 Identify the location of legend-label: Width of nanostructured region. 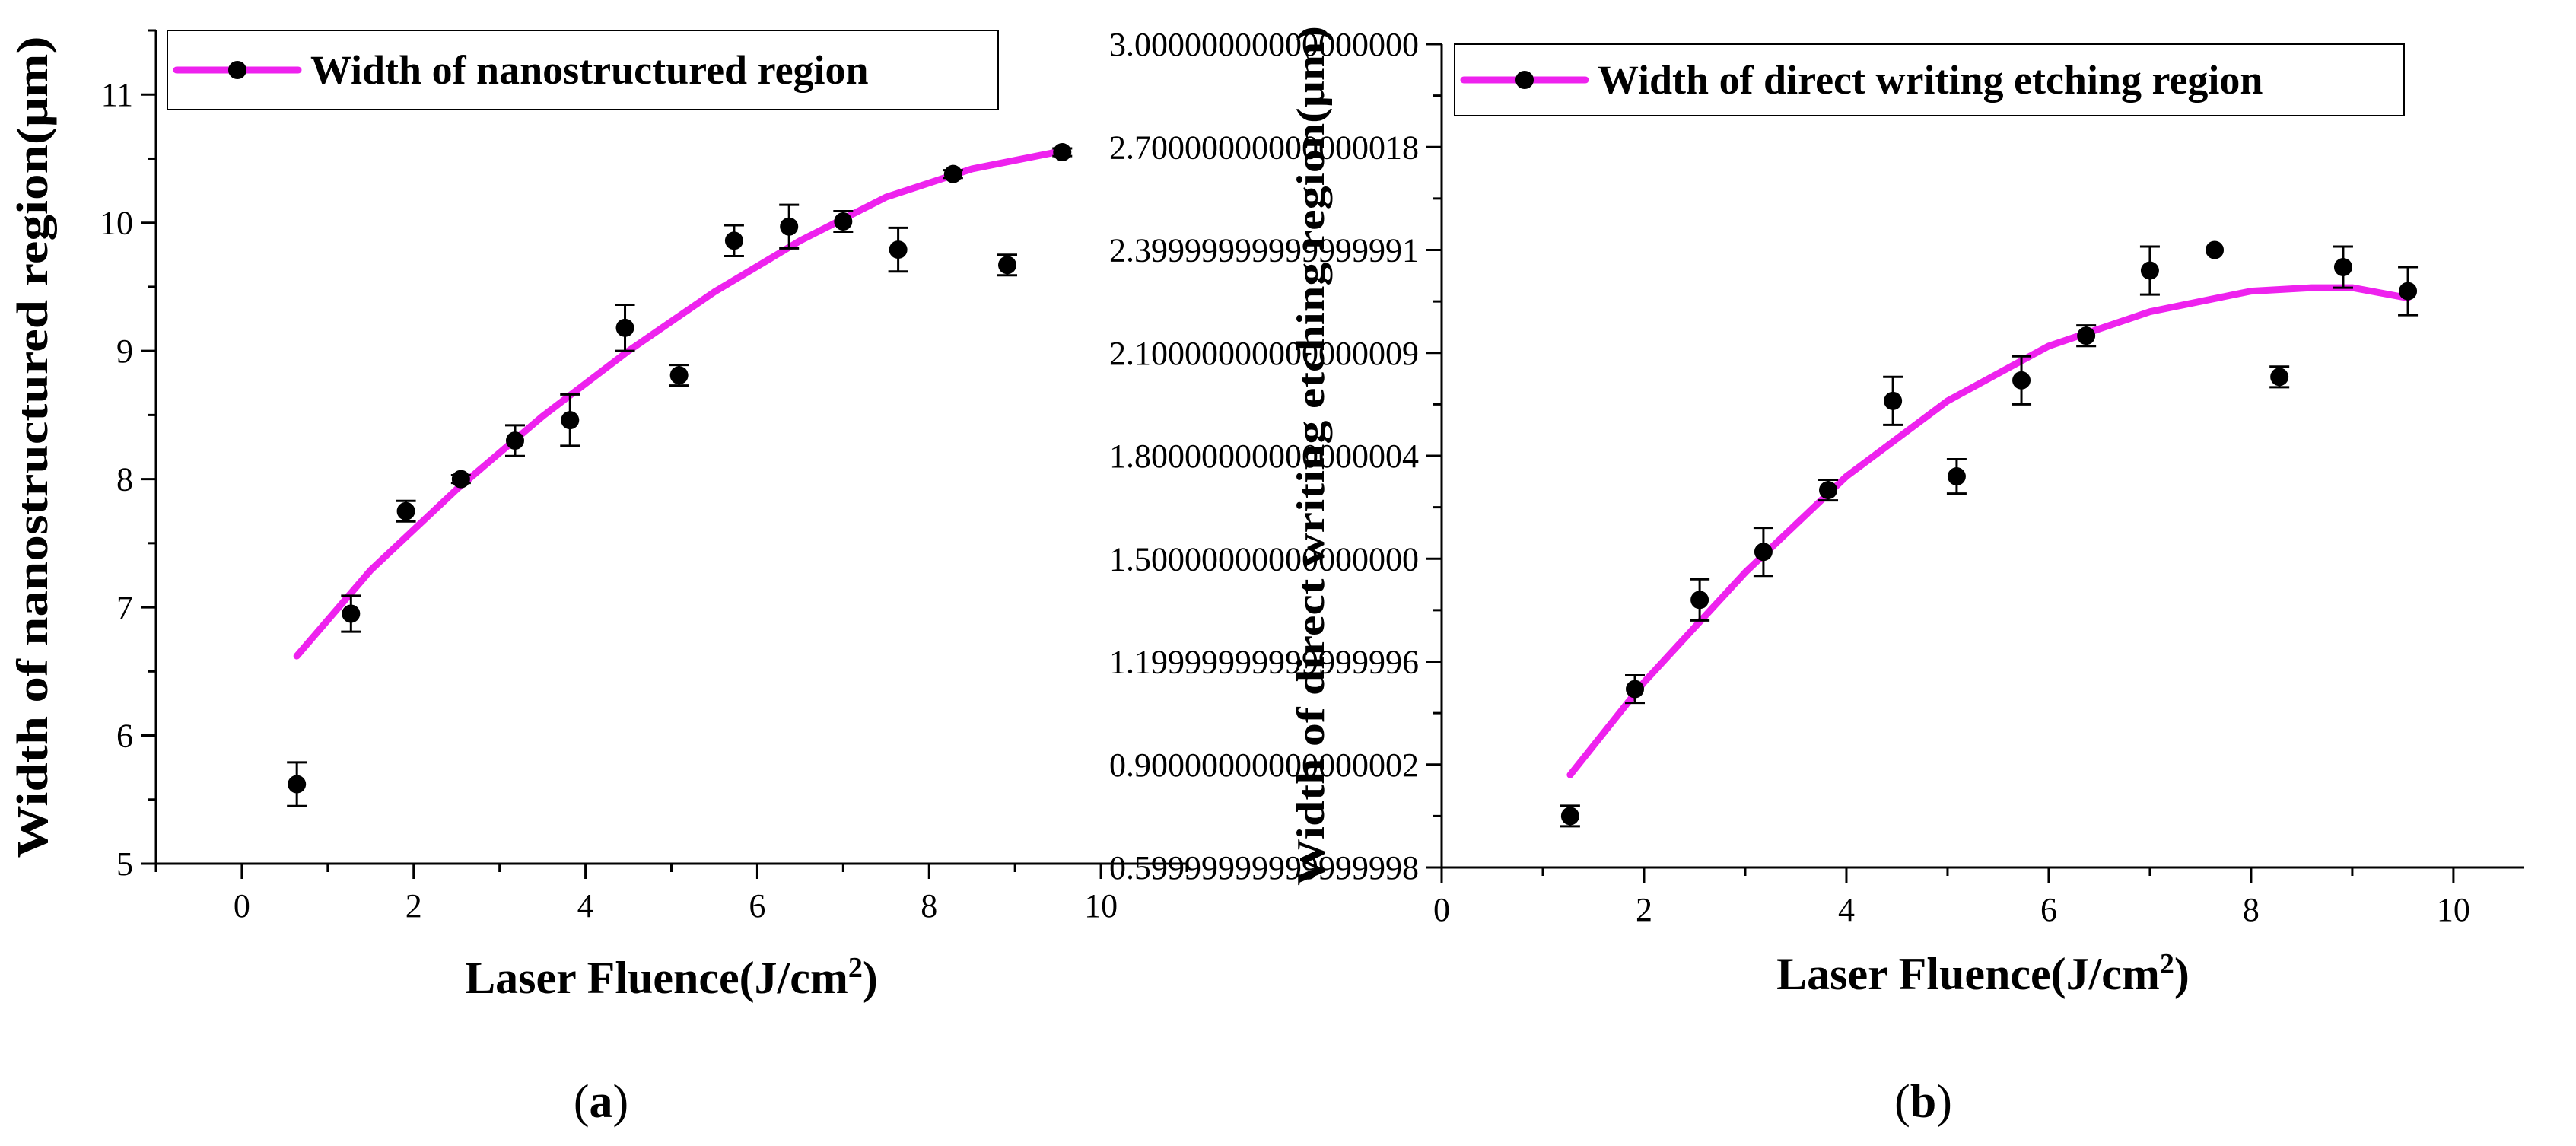
(589, 70).